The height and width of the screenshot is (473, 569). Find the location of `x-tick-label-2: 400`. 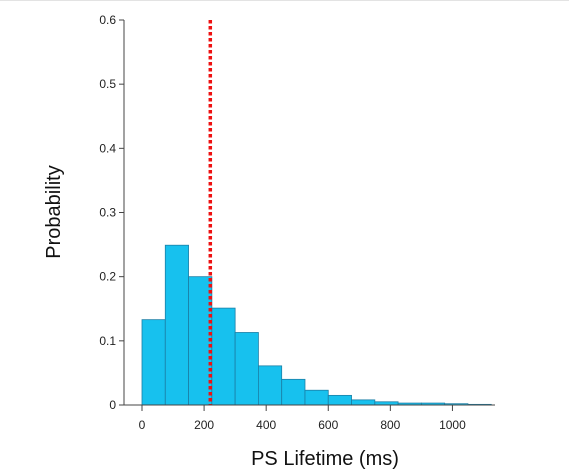

x-tick-label-2: 400 is located at coordinates (266, 425).